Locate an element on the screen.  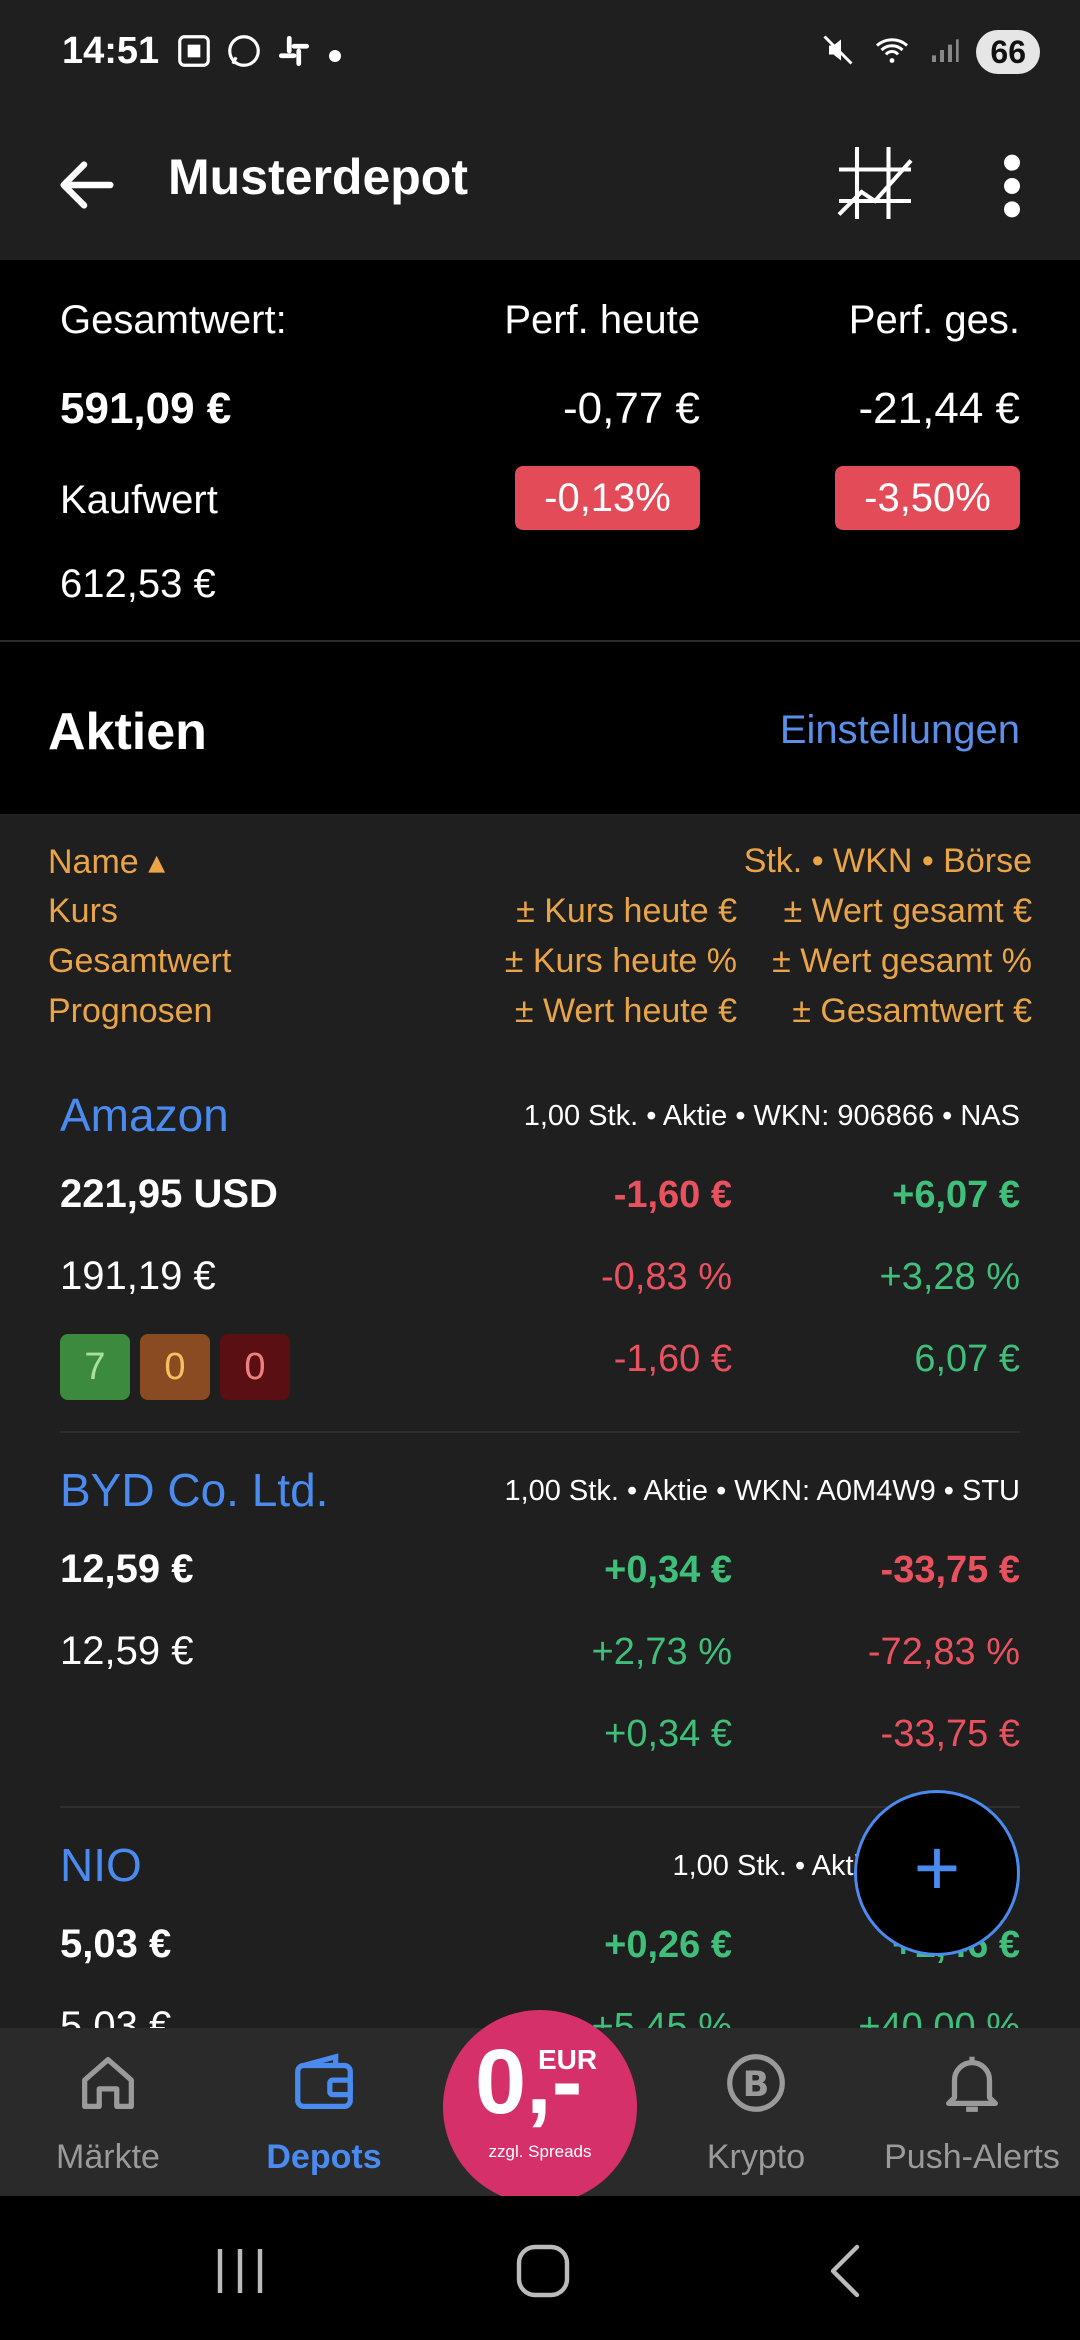
nav-item-krypto: B Krypto is located at coordinates (756, 2112).